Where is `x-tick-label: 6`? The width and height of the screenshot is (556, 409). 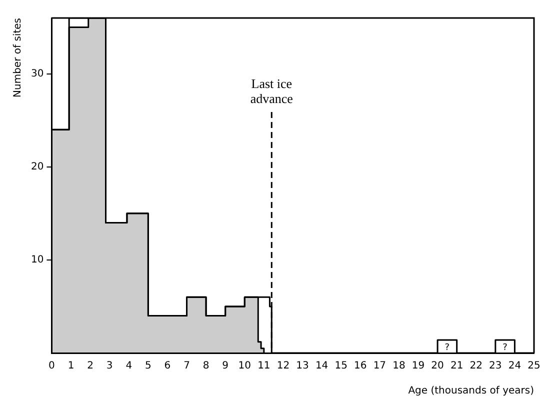
x-tick-label: 6 is located at coordinates (167, 366).